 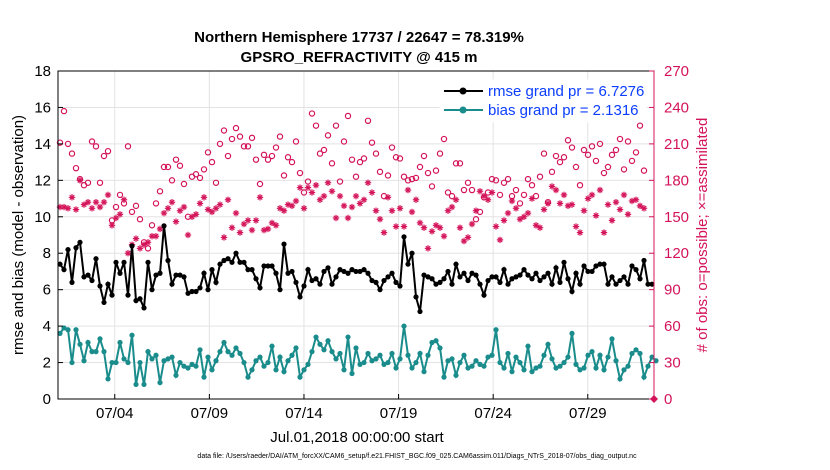 What do you see at coordinates (359, 57) in the screenshot?
I see `chart-title-line2: GPSRO_REFRACTIVITY @ 415 m` at bounding box center [359, 57].